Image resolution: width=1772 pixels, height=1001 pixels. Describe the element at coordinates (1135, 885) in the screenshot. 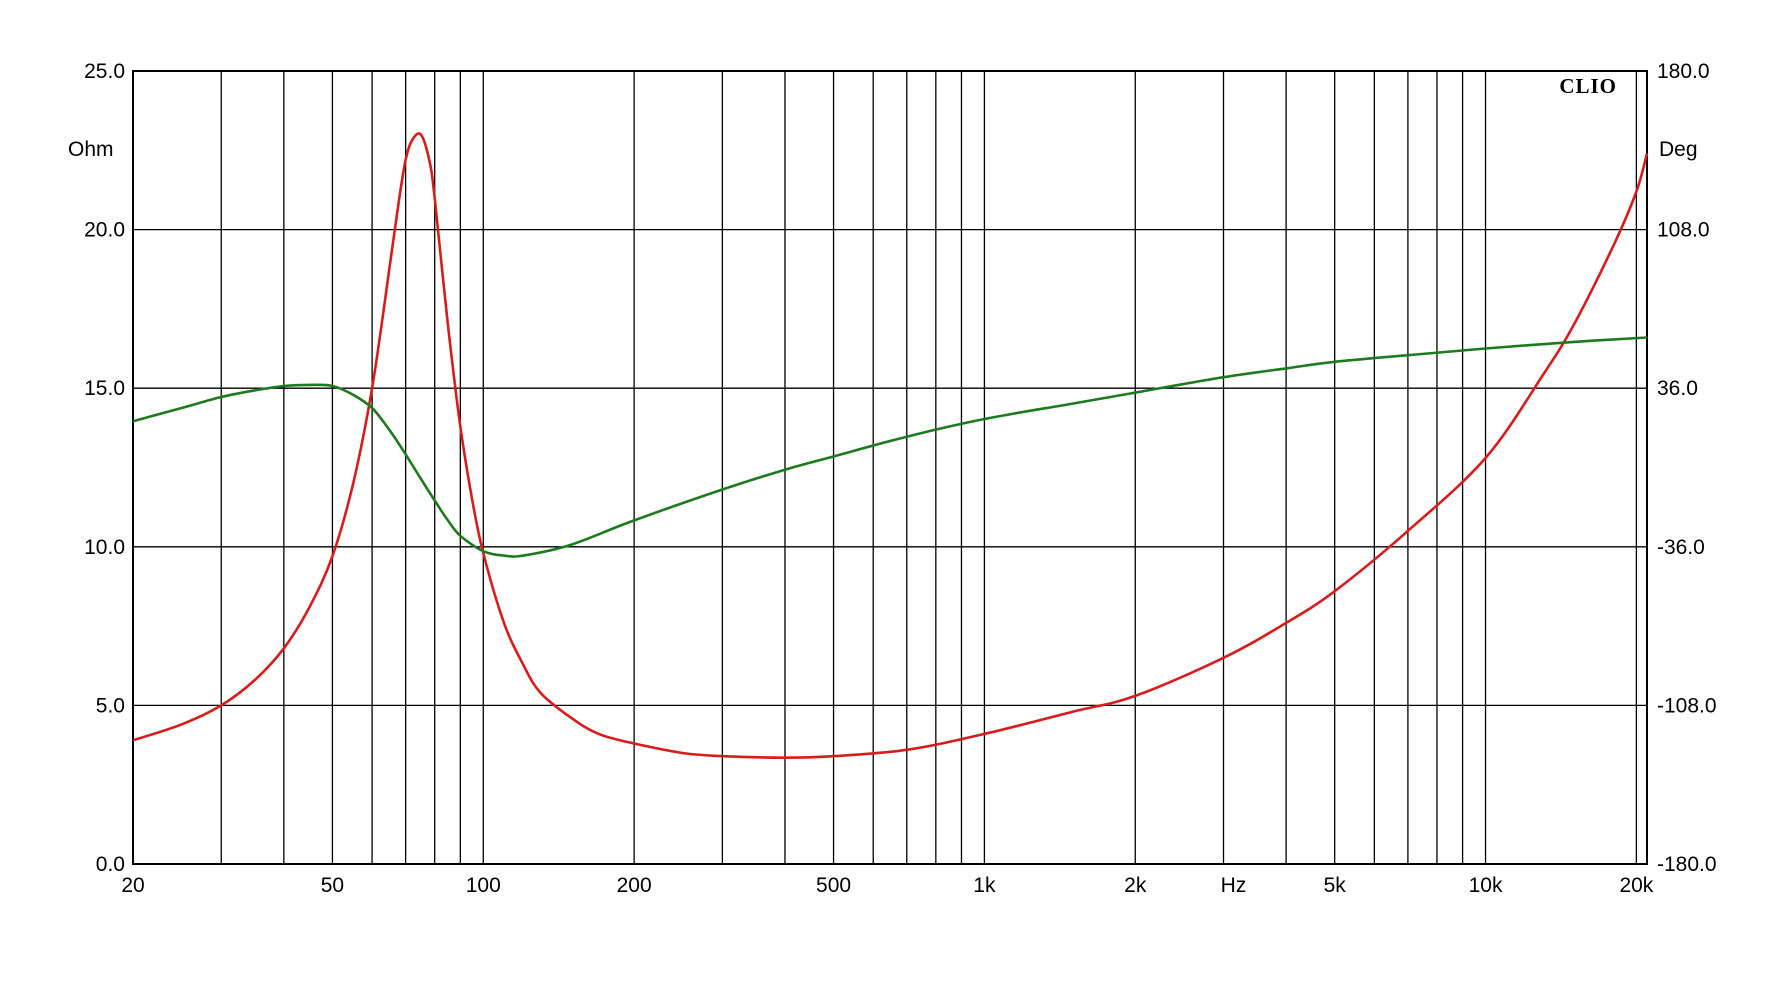

I see `x-tick-label: 2k` at that location.